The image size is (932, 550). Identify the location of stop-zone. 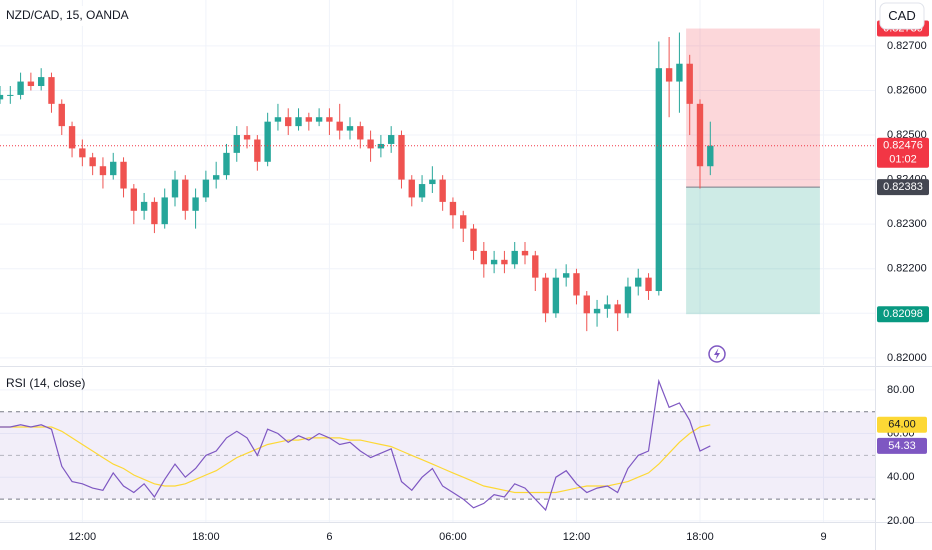
(753, 108).